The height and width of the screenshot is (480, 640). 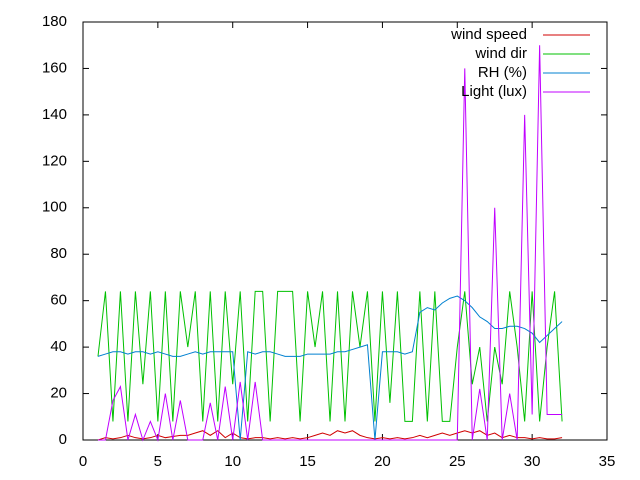 What do you see at coordinates (58, 253) in the screenshot?
I see `y-tick-label: 80` at bounding box center [58, 253].